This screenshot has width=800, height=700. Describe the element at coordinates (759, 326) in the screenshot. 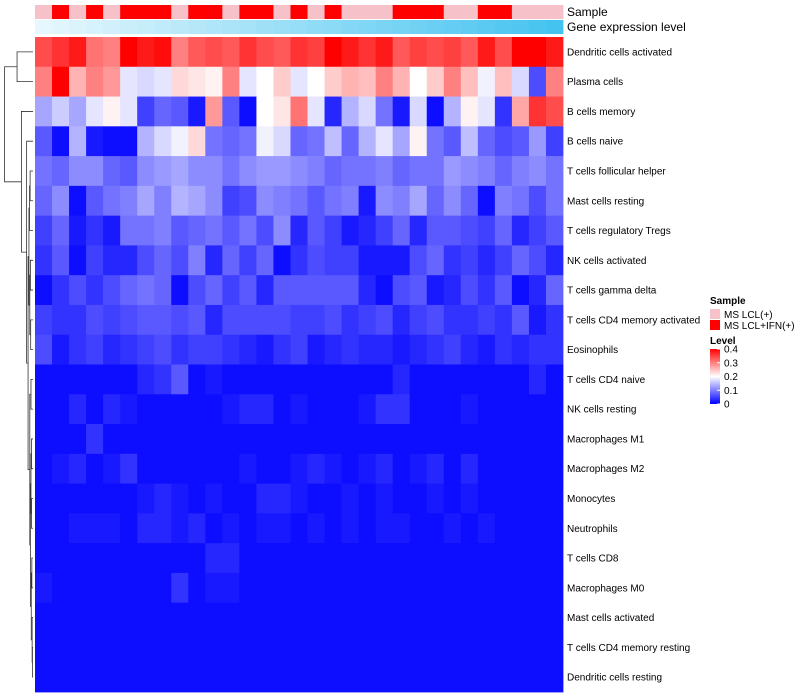

I see `legend-label-ms-lcl-ifn: MS LCL+IFN(+)` at that location.